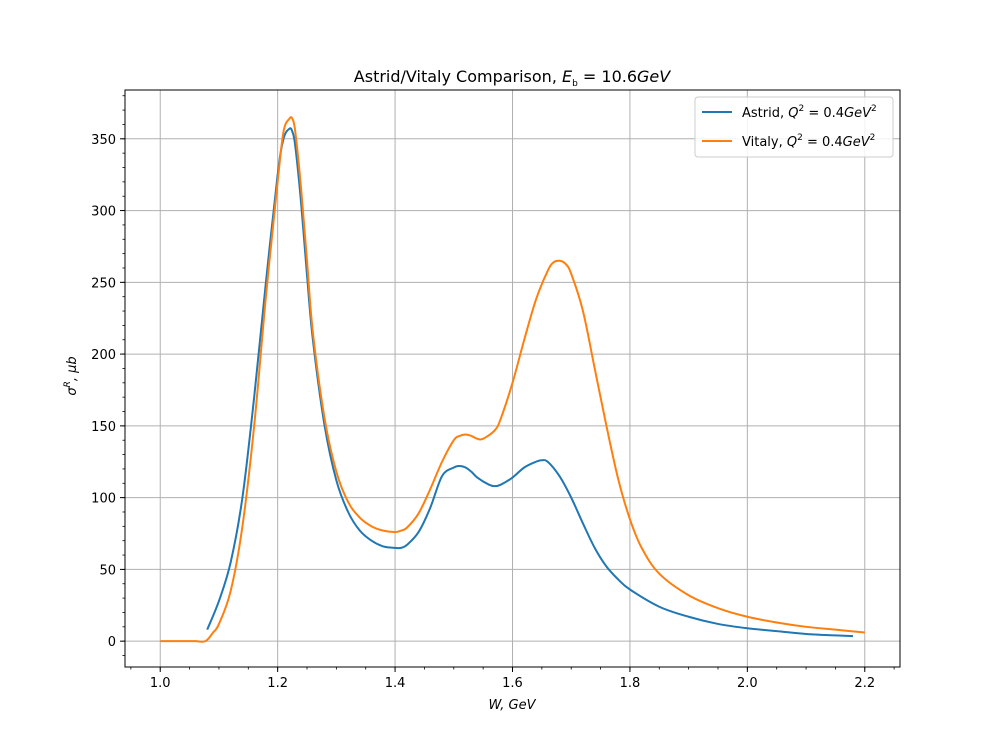  Describe the element at coordinates (71, 375) in the screenshot. I see `y-axis-label: σR, μb` at that location.